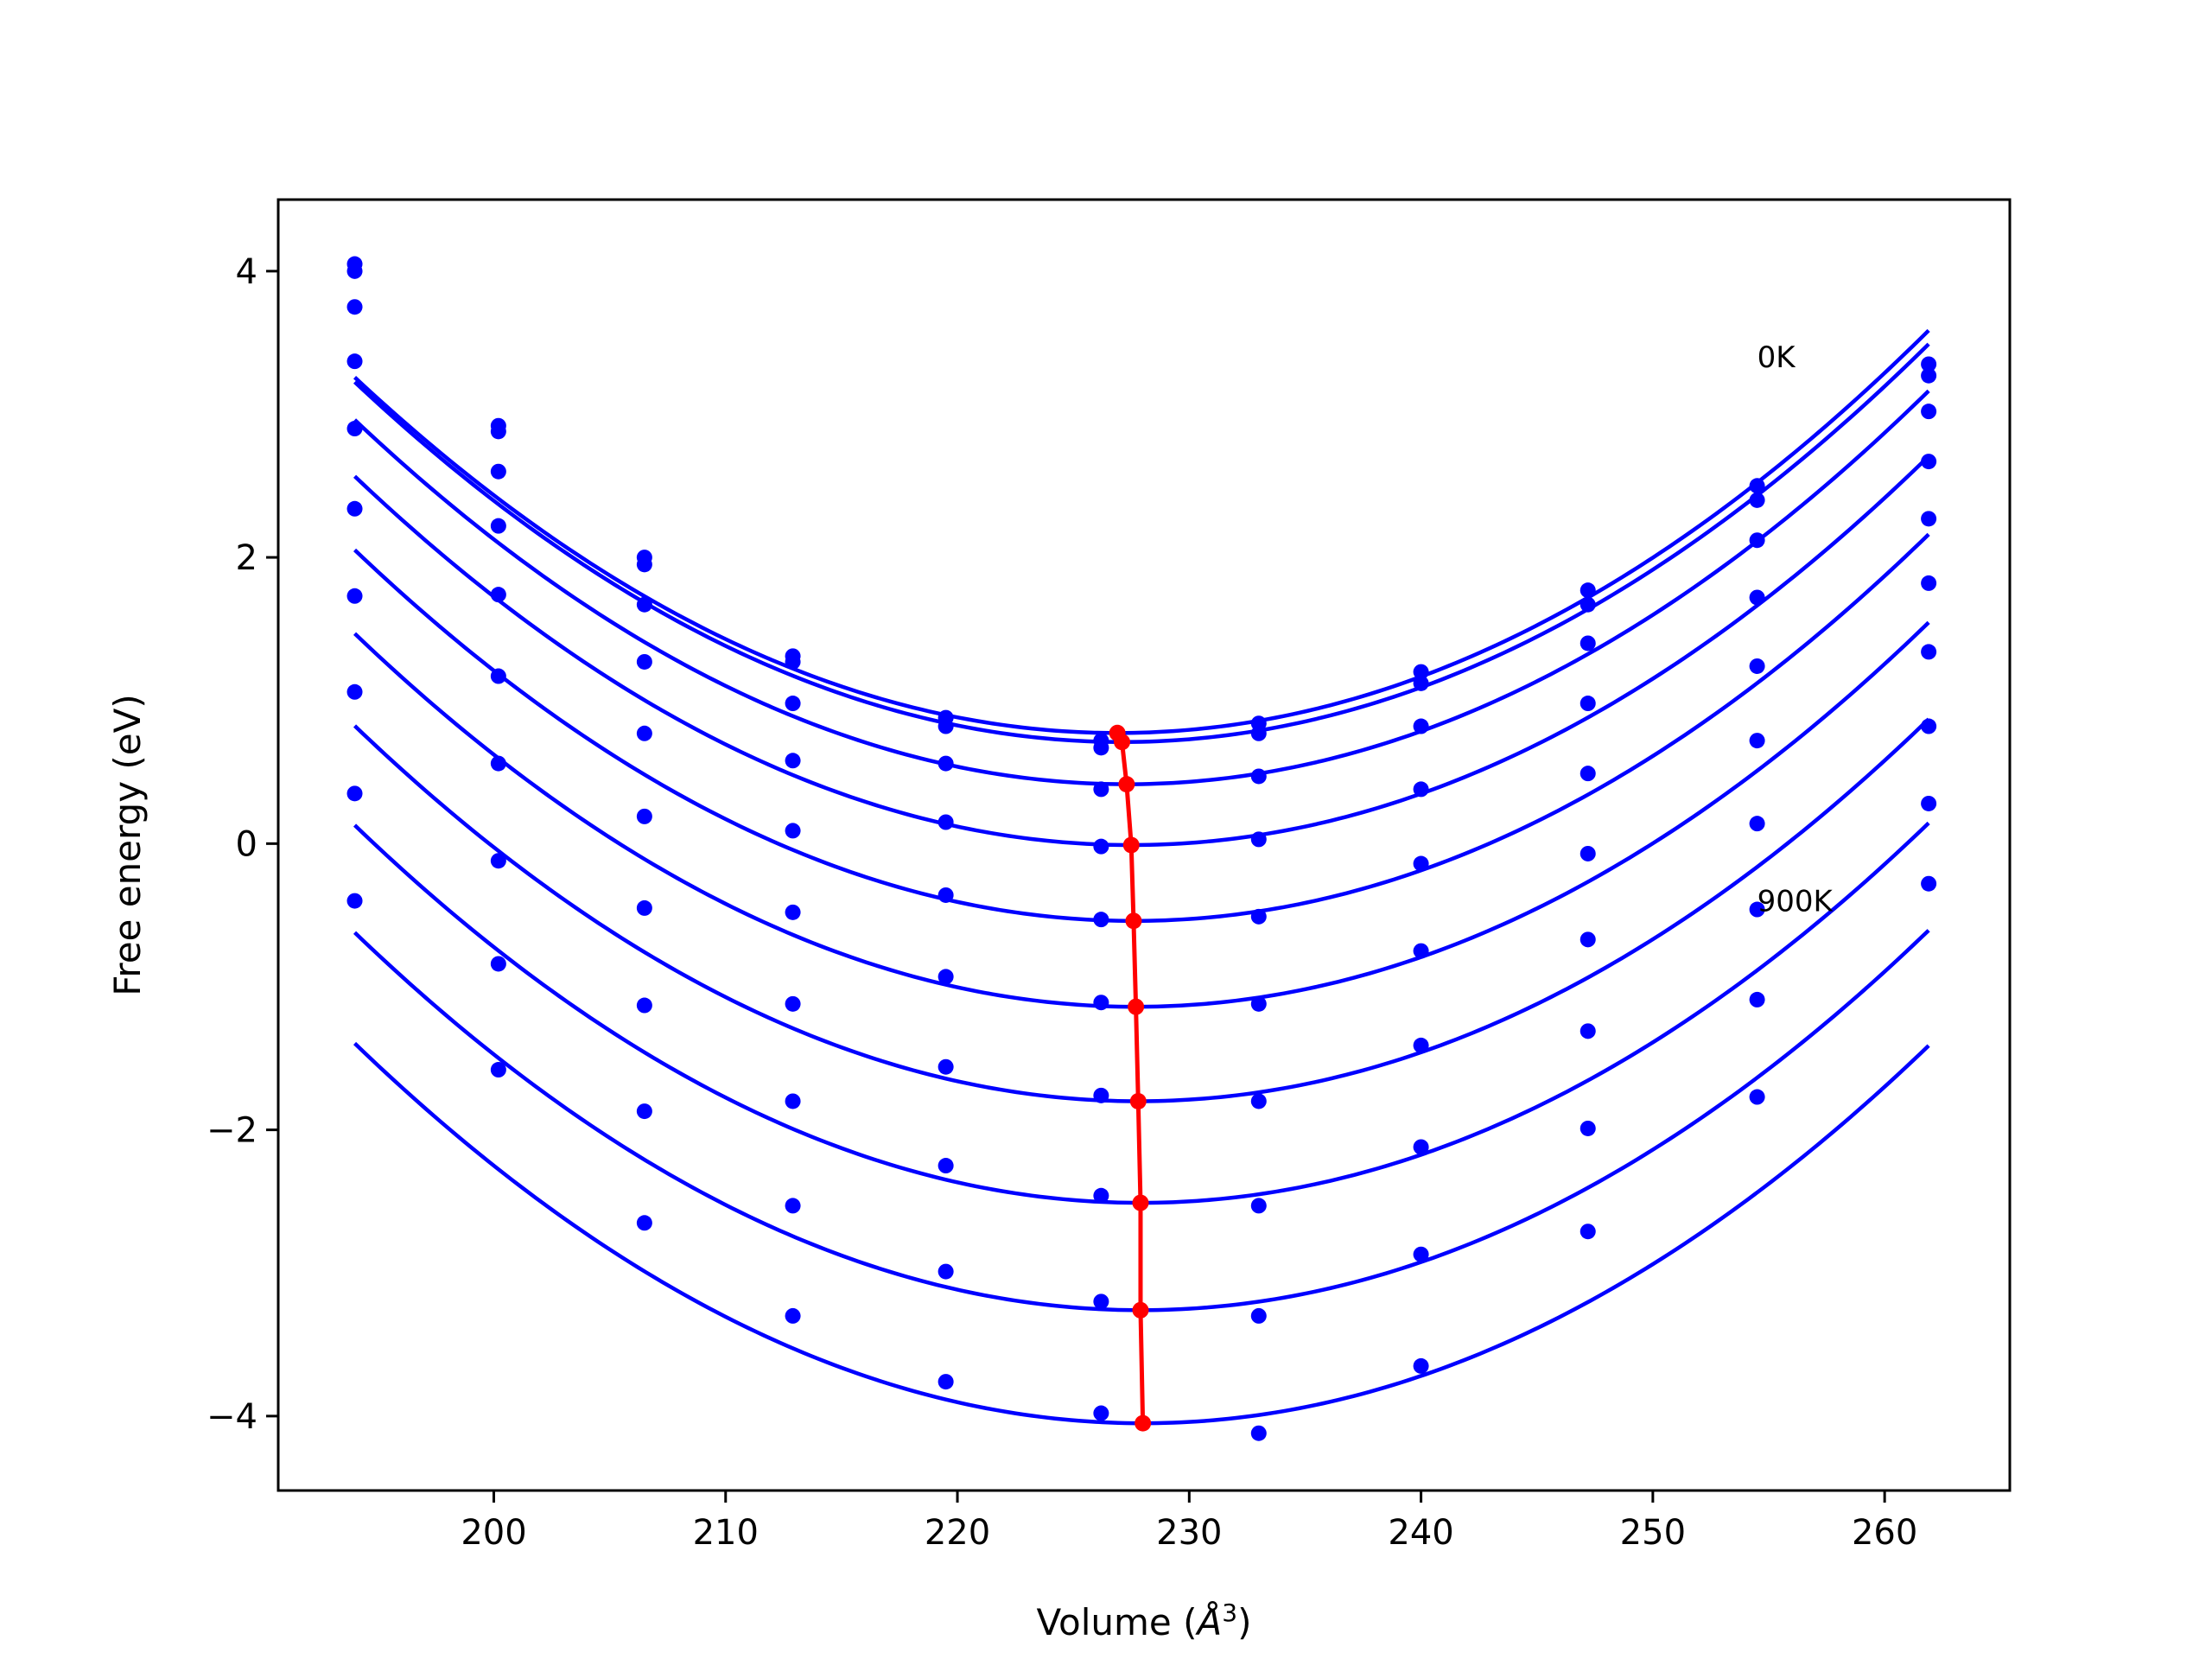 The width and height of the screenshot is (2212, 1659). What do you see at coordinates (1653, 1533) in the screenshot?
I see `x-tick-label: 250` at bounding box center [1653, 1533].